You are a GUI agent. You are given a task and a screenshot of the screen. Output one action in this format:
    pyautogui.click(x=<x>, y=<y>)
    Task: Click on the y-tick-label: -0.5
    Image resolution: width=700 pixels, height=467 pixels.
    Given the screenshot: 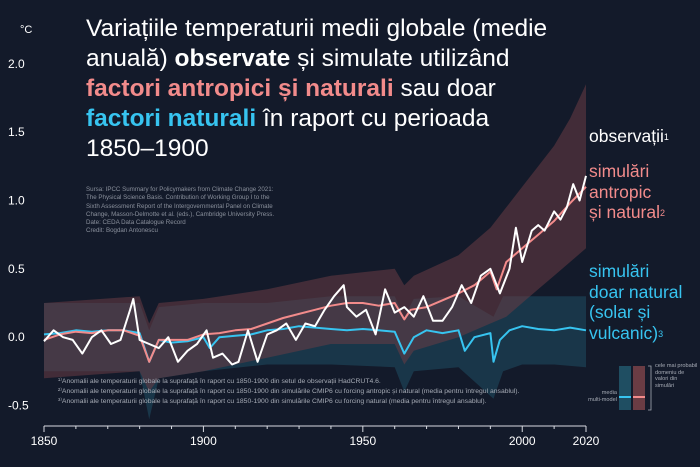 What is the action you would take?
    pyautogui.click(x=18, y=406)
    